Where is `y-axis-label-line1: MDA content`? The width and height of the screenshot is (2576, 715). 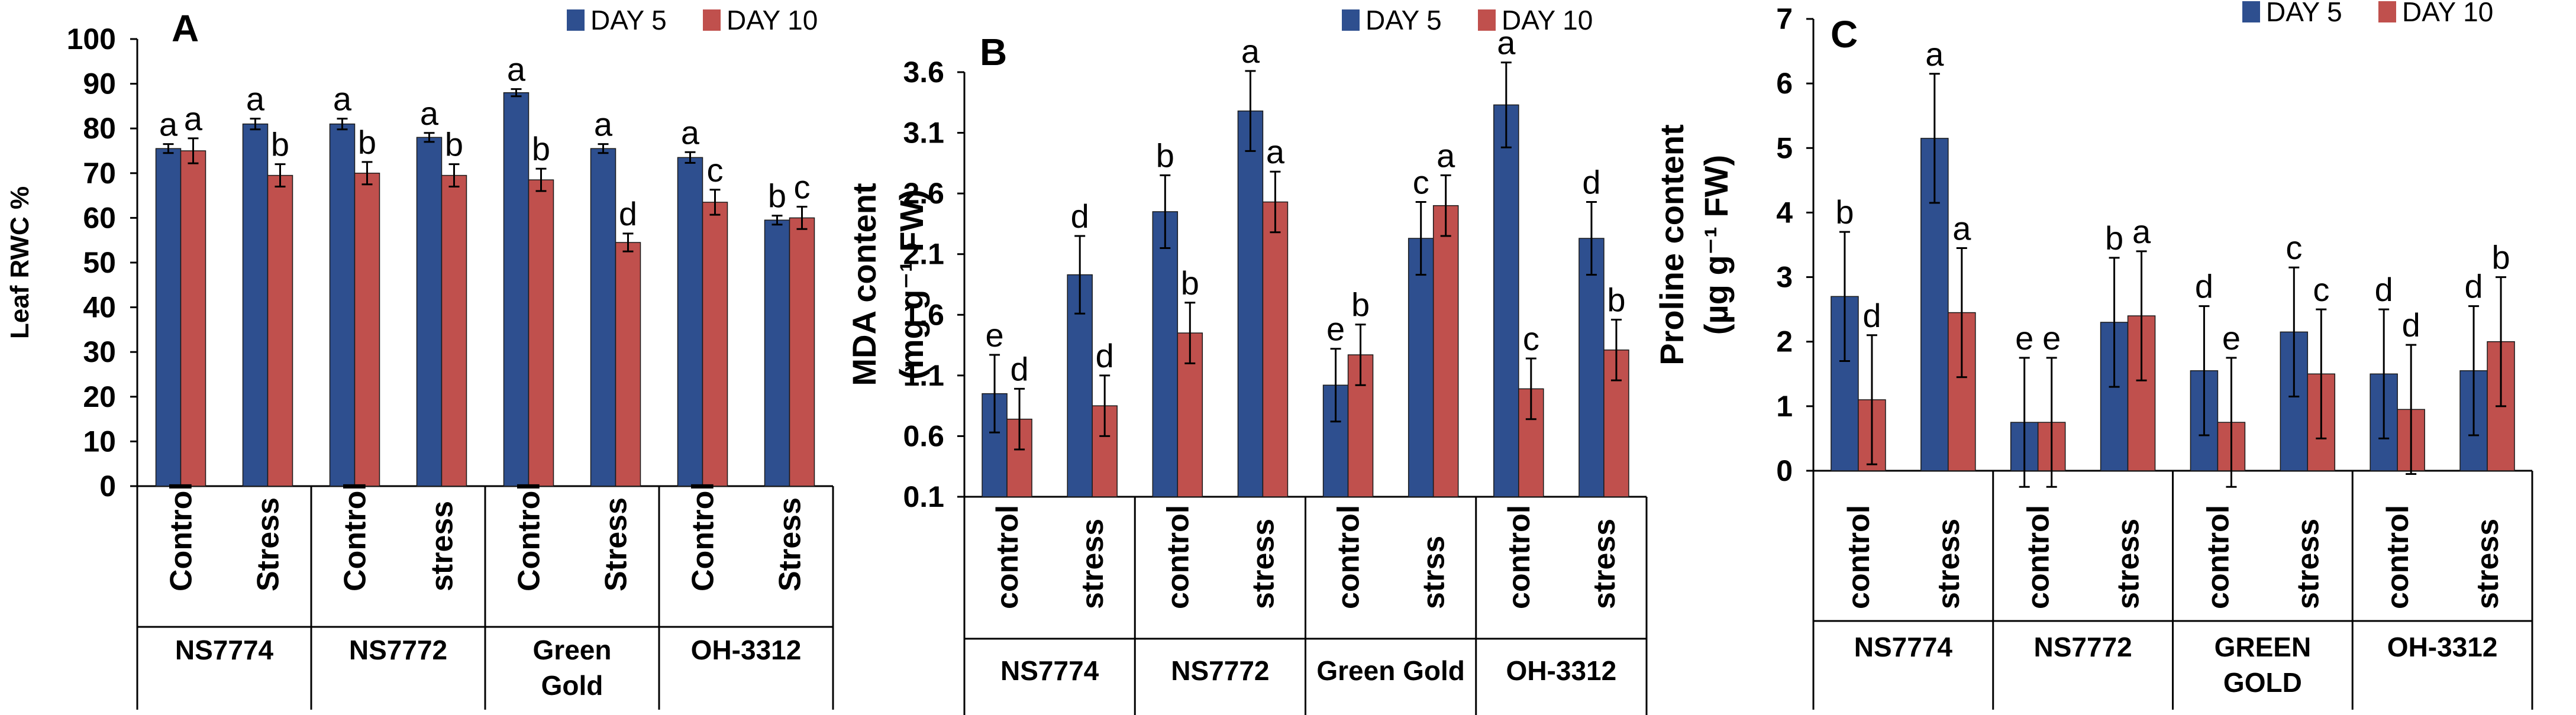 y-axis-label-line1: MDA content is located at coordinates (864, 284).